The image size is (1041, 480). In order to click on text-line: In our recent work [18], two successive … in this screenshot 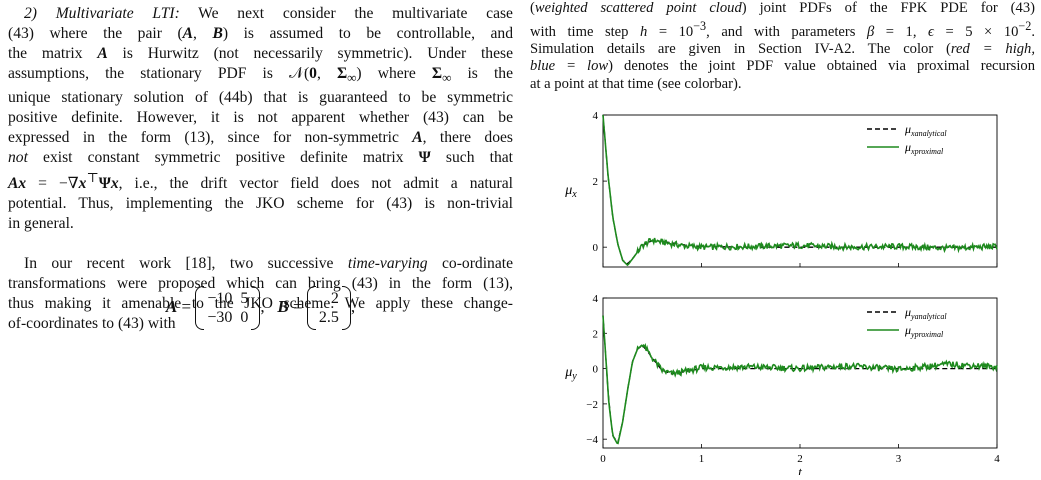, I will do `click(268, 264)`.